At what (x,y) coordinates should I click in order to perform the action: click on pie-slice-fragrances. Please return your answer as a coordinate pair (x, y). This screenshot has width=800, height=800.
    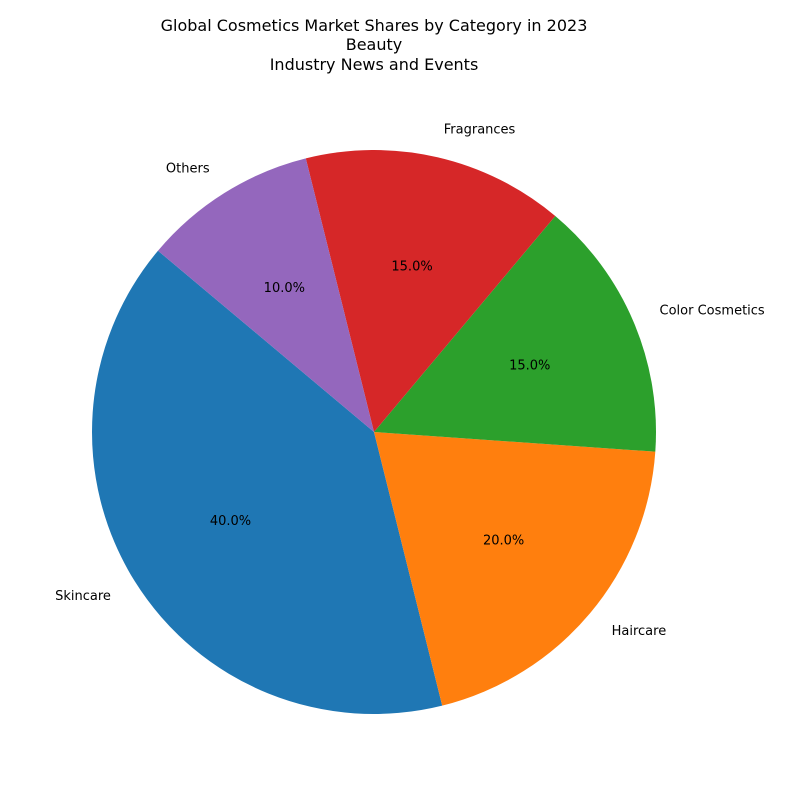
    Looking at the image, I should click on (430, 291).